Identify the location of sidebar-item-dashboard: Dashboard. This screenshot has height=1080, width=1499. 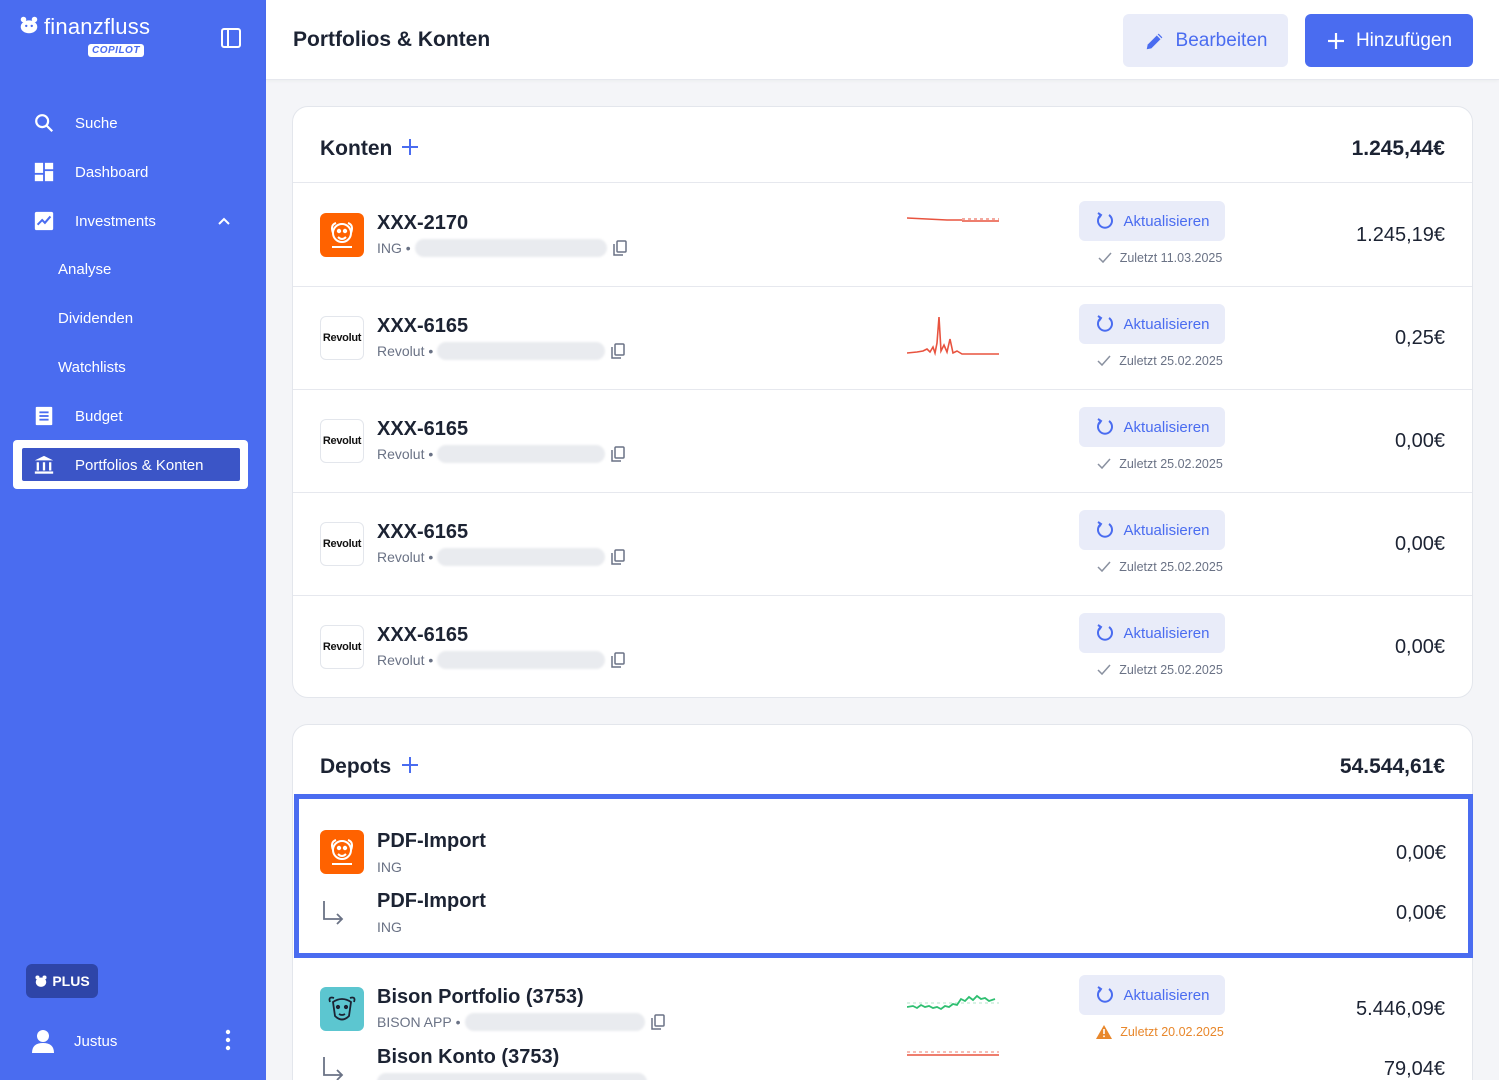
(133, 172).